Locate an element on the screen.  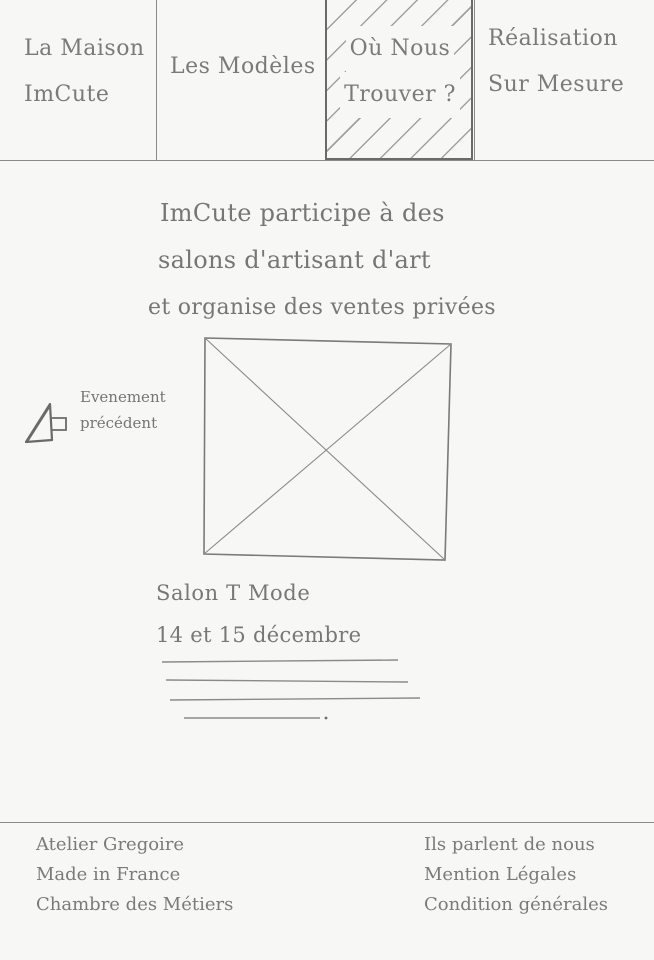
nav-item-label: Trouver ? is located at coordinates (400, 95).